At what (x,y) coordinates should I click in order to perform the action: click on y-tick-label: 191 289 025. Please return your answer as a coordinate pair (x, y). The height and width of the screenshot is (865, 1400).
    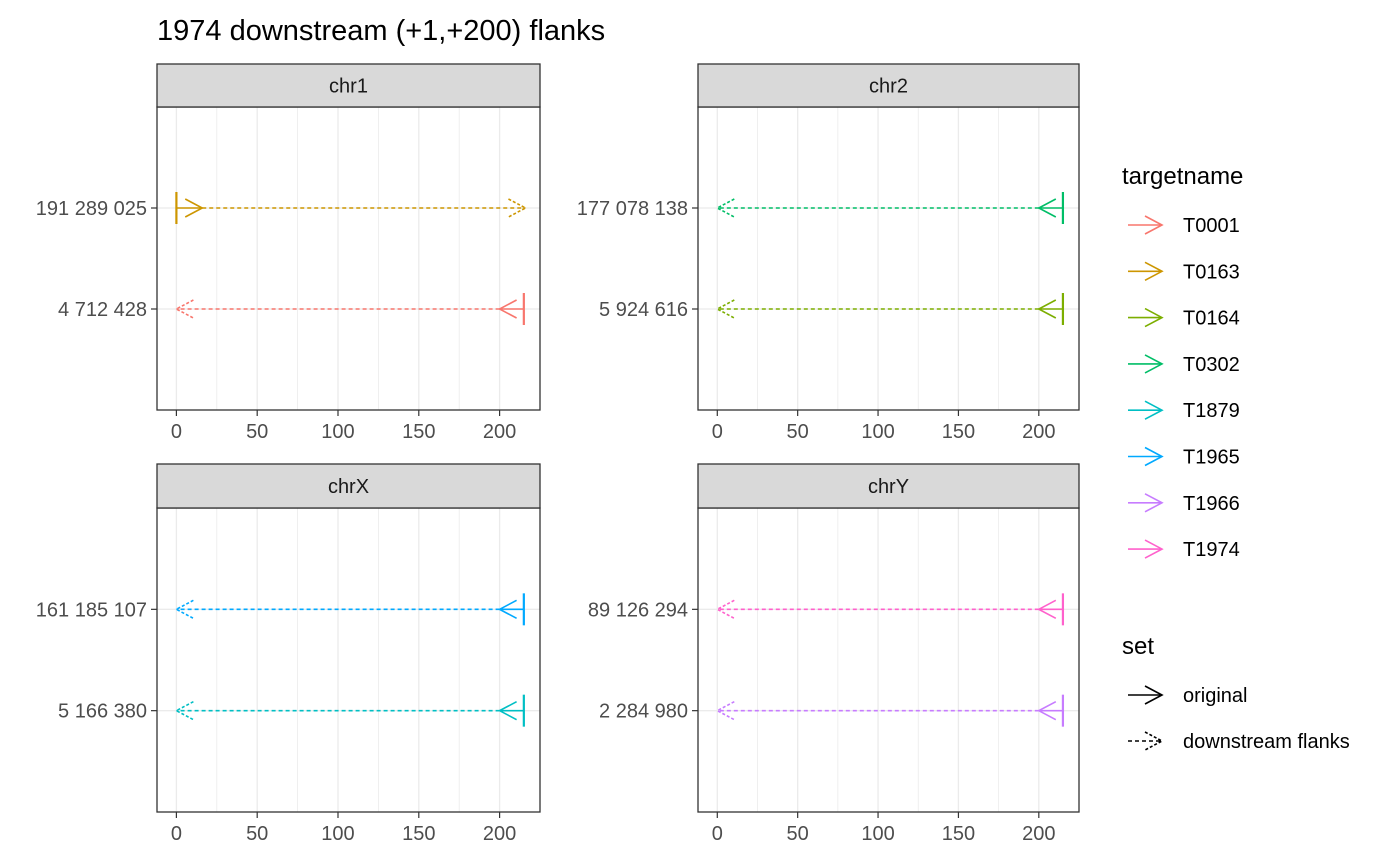
    Looking at the image, I should click on (91, 209).